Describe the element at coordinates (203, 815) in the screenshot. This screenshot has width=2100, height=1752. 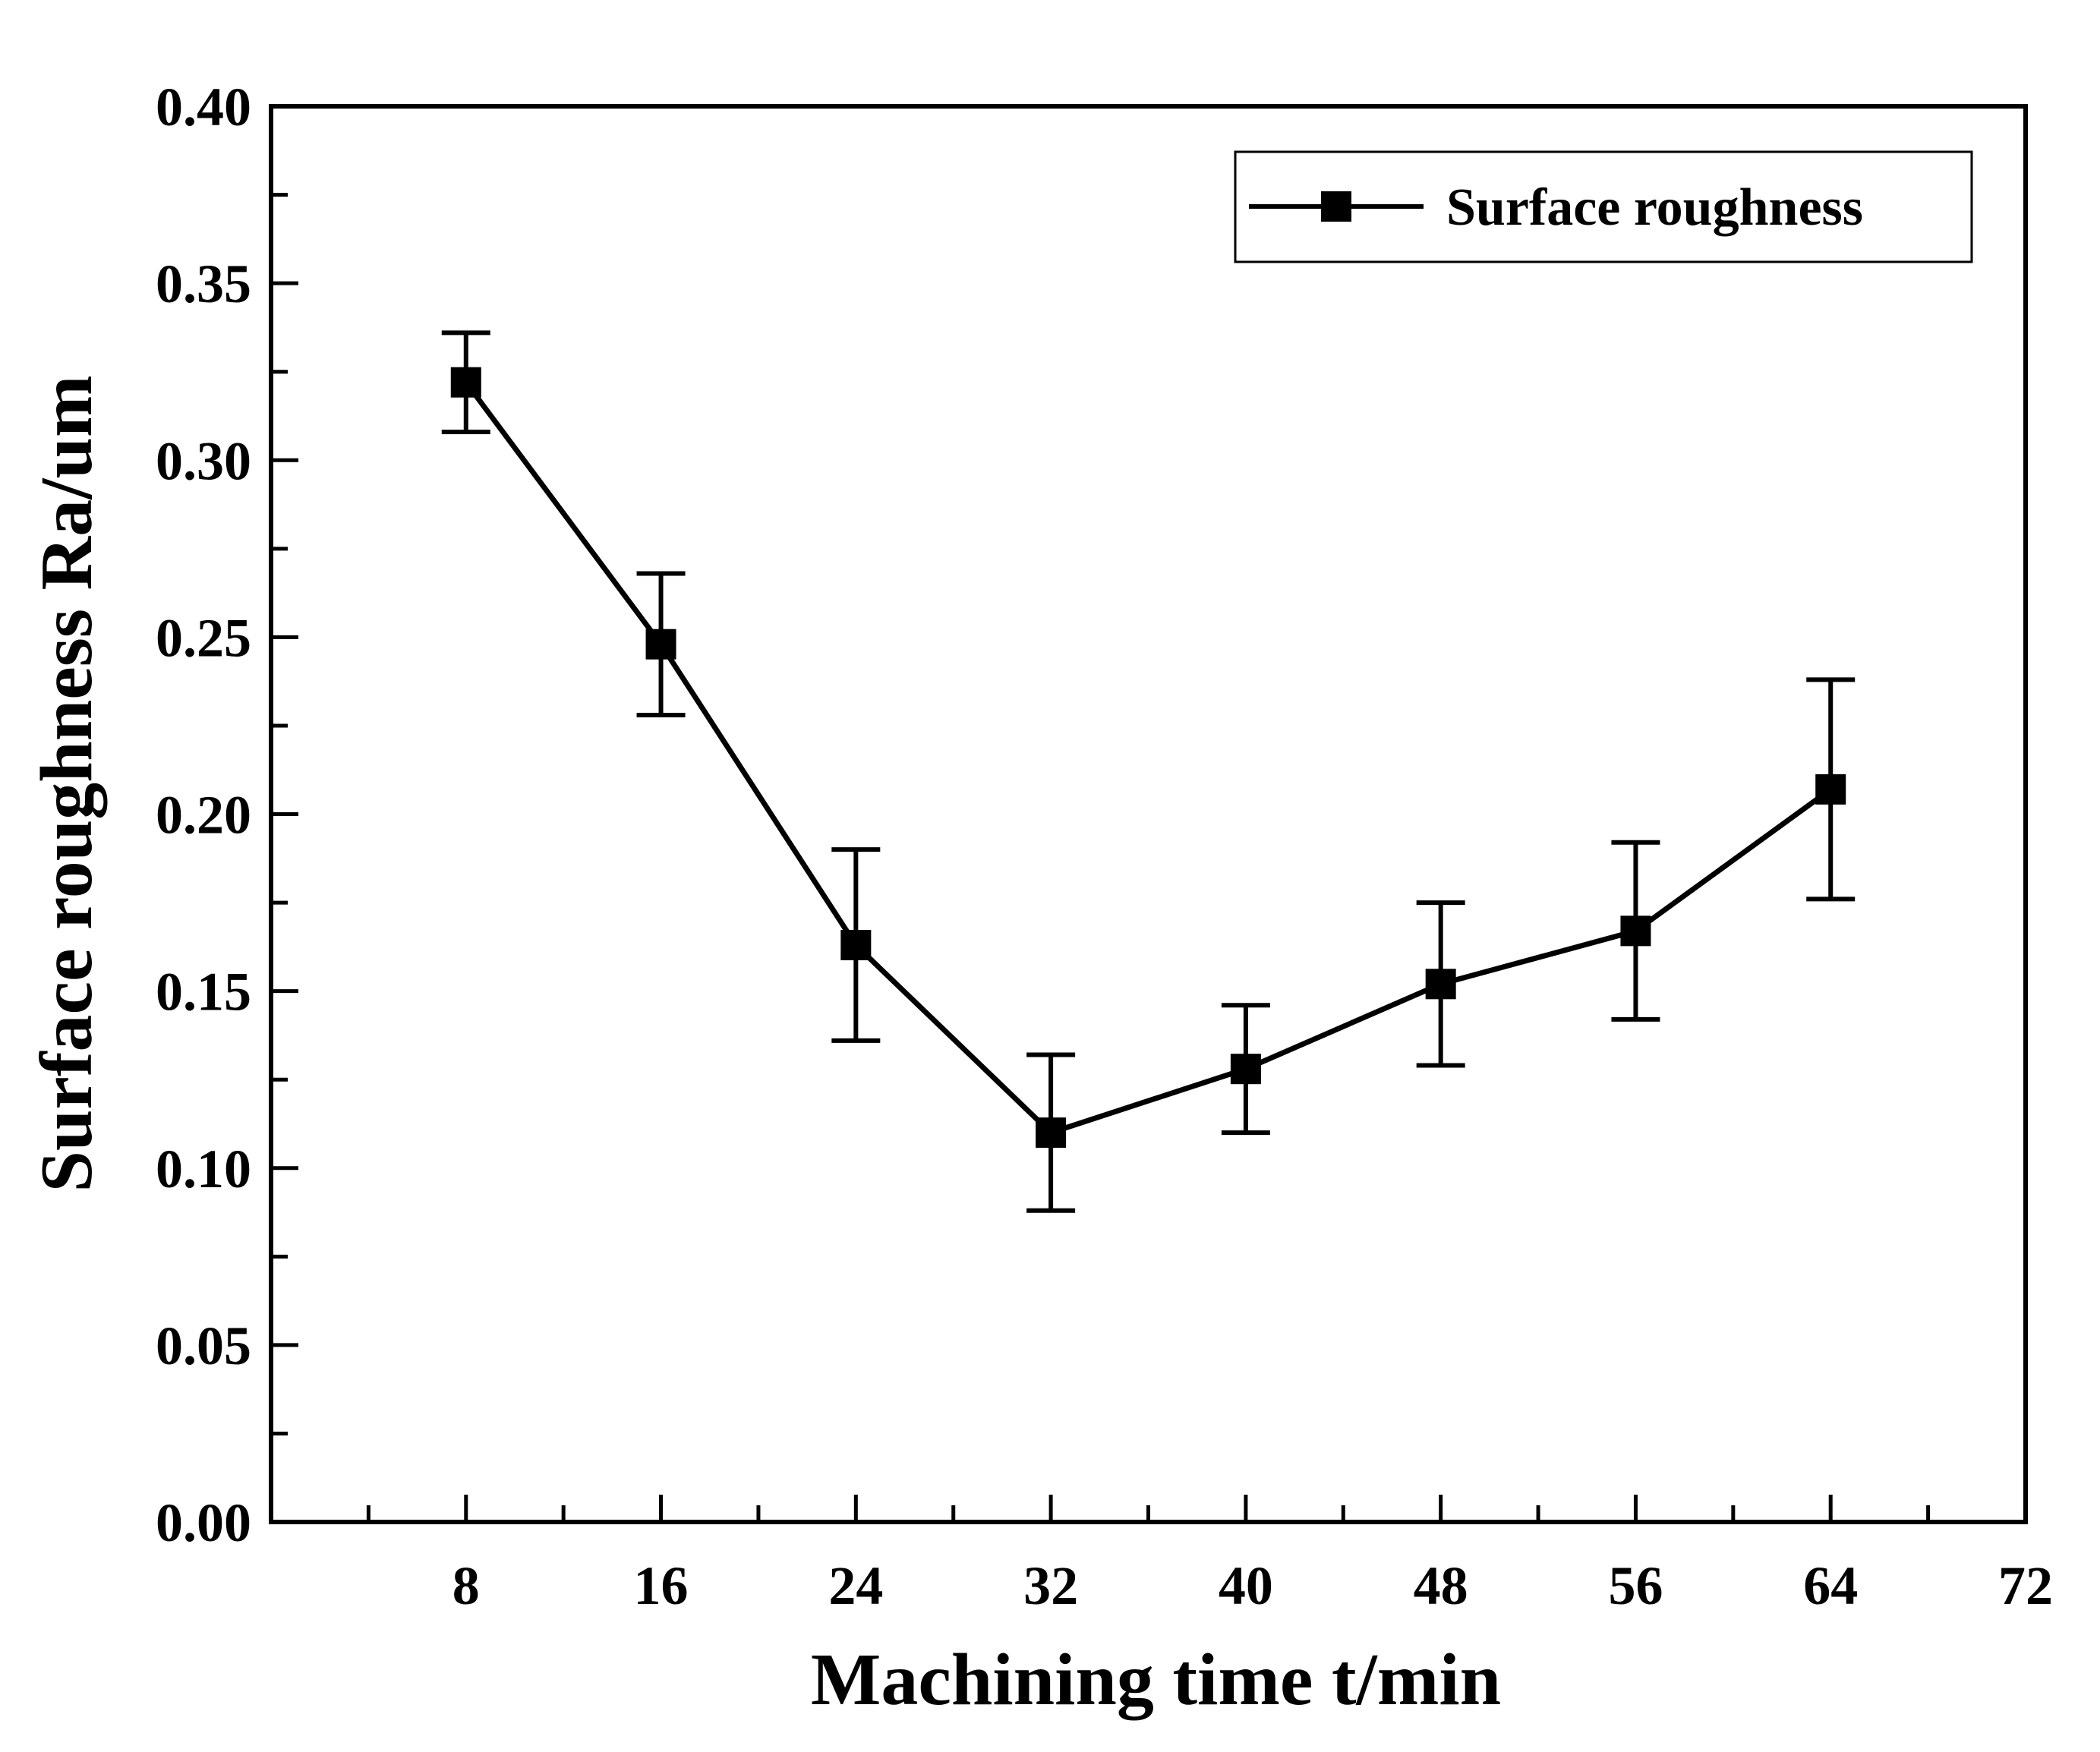
I see `y-tick-label: 0.20` at that location.